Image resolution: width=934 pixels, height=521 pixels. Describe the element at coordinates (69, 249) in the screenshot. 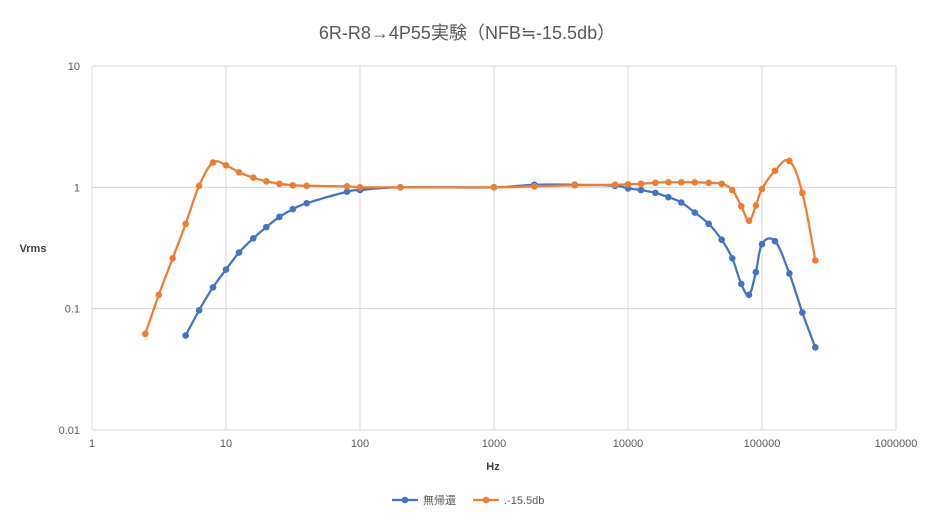

I see `y-tick-labels: 0.01 0.1 1 10` at that location.